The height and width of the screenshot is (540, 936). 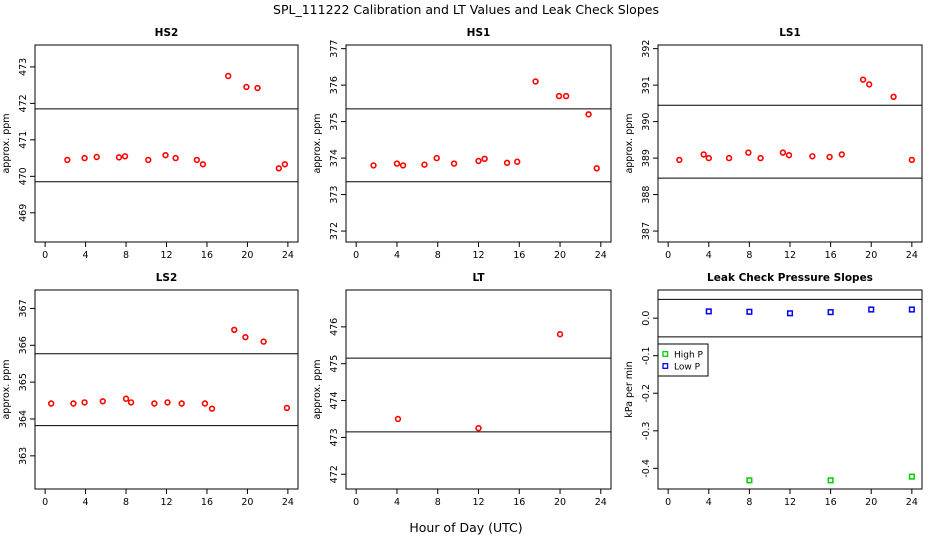 I want to click on y-tick-label: 387, so click(x=646, y=231).